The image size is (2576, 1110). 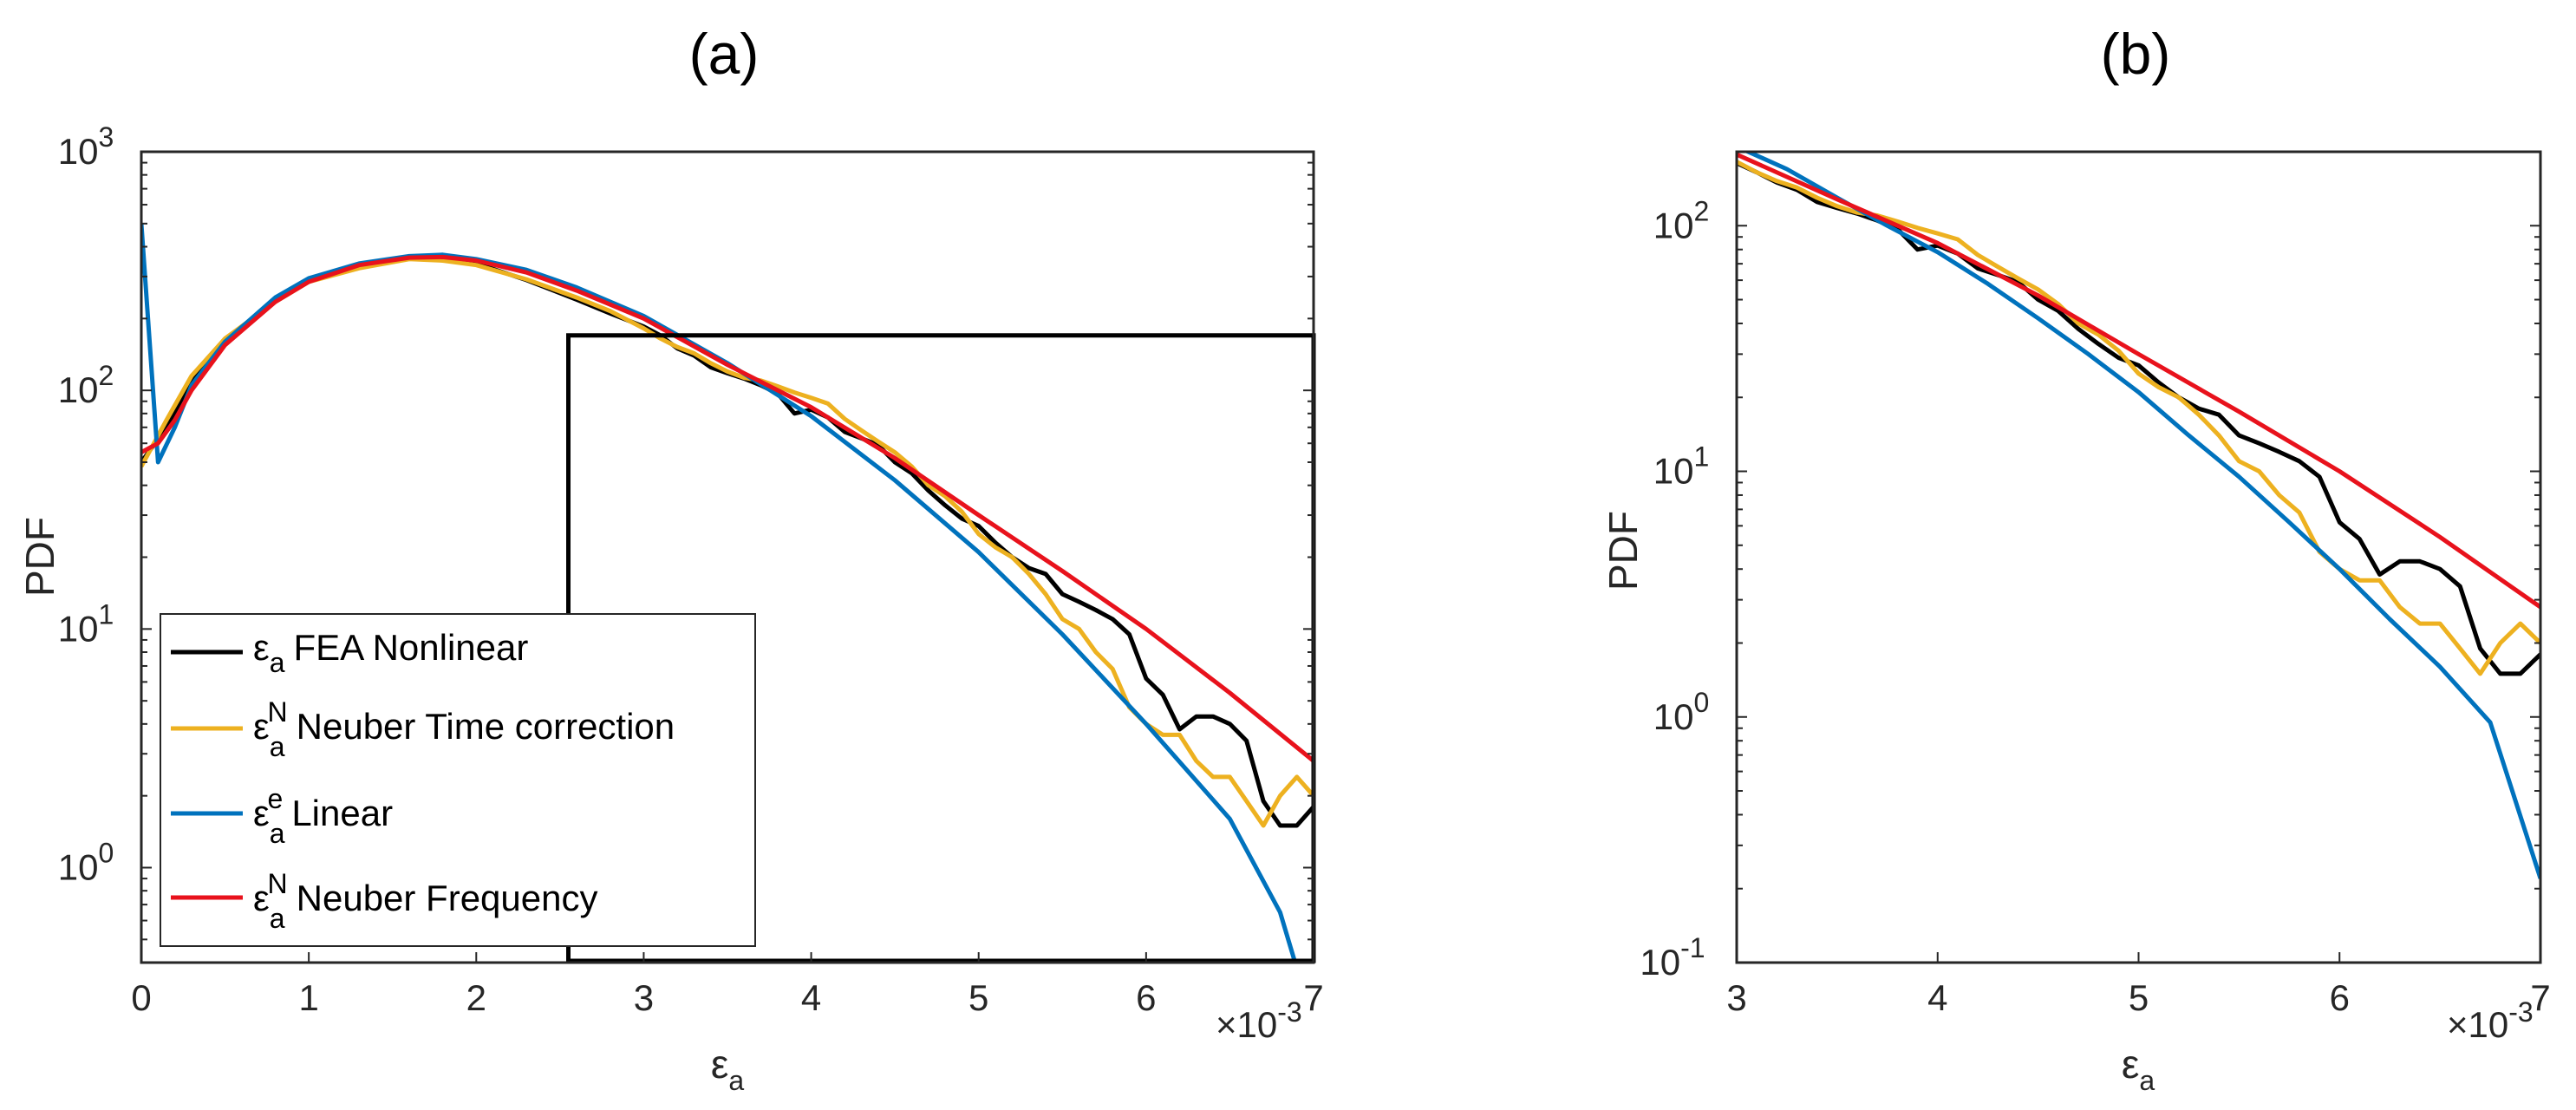 I want to click on panel-b-x-tick-label: 6, so click(x=2340, y=997).